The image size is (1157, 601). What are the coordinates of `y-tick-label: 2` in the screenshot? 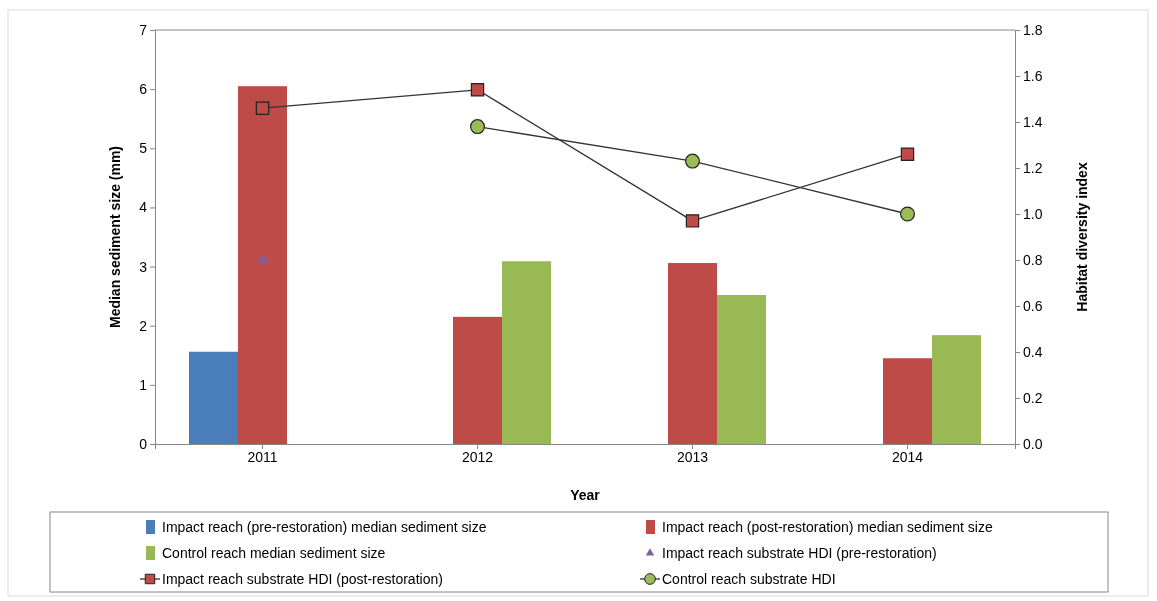 It's located at (143, 325).